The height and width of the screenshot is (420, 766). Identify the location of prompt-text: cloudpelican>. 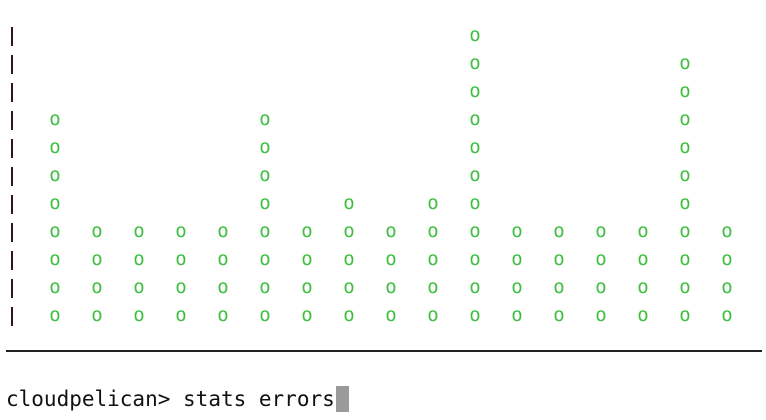
(88, 399).